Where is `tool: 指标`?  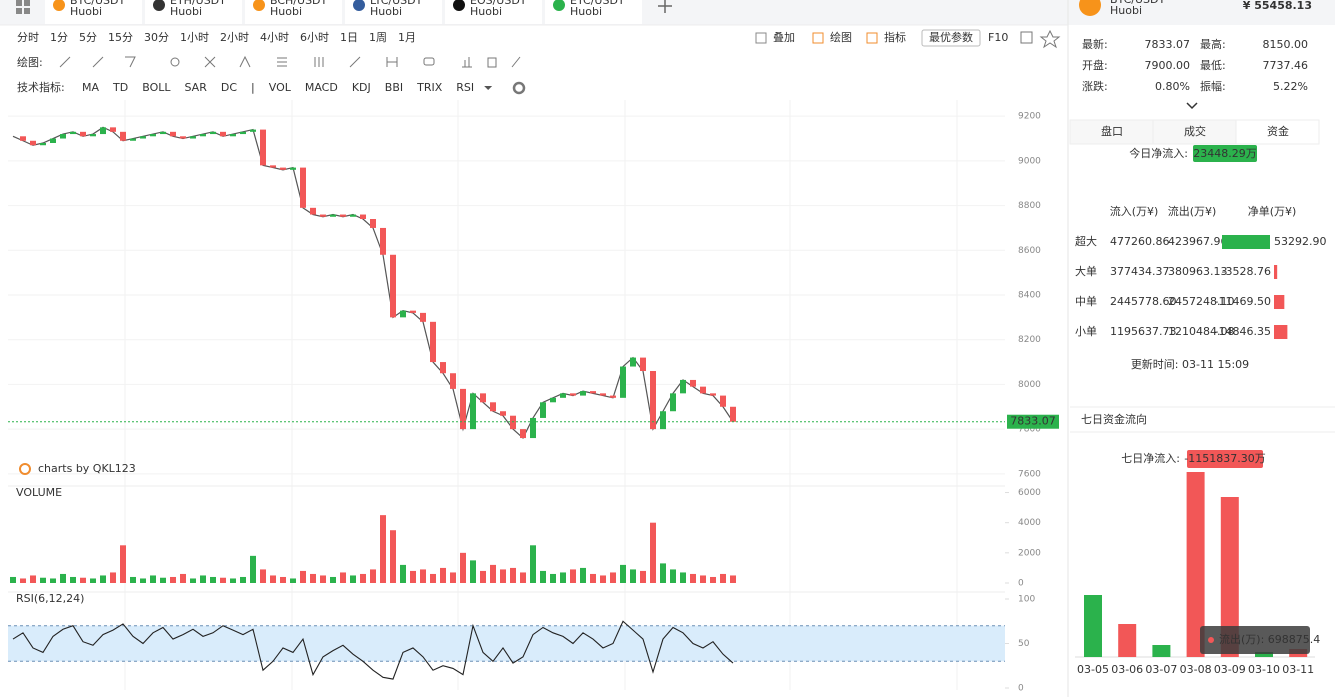
tool: 指标 is located at coordinates (895, 37).